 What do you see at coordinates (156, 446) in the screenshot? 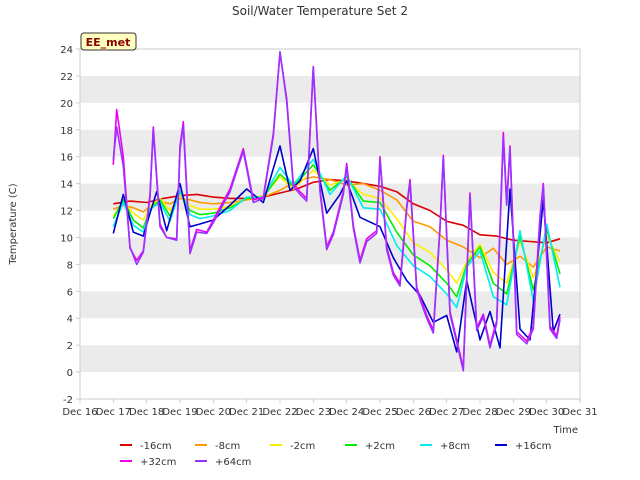
I see `legend-label: -16cm` at bounding box center [156, 446].